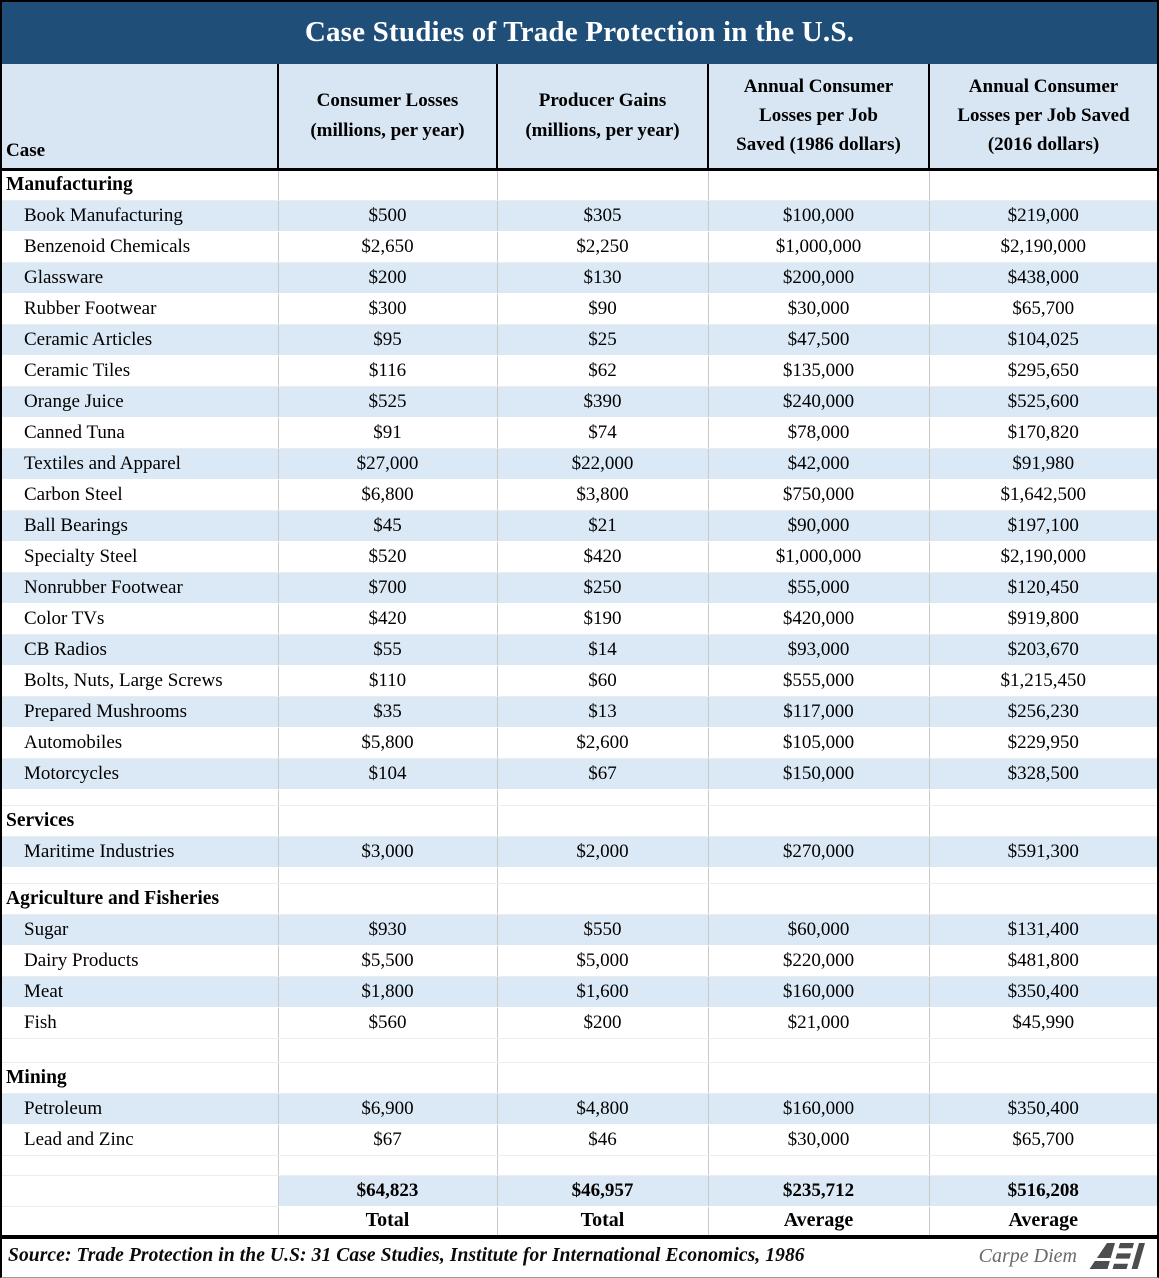 The height and width of the screenshot is (1278, 1159). What do you see at coordinates (140, 743) in the screenshot?
I see `case-name: Automobiles` at bounding box center [140, 743].